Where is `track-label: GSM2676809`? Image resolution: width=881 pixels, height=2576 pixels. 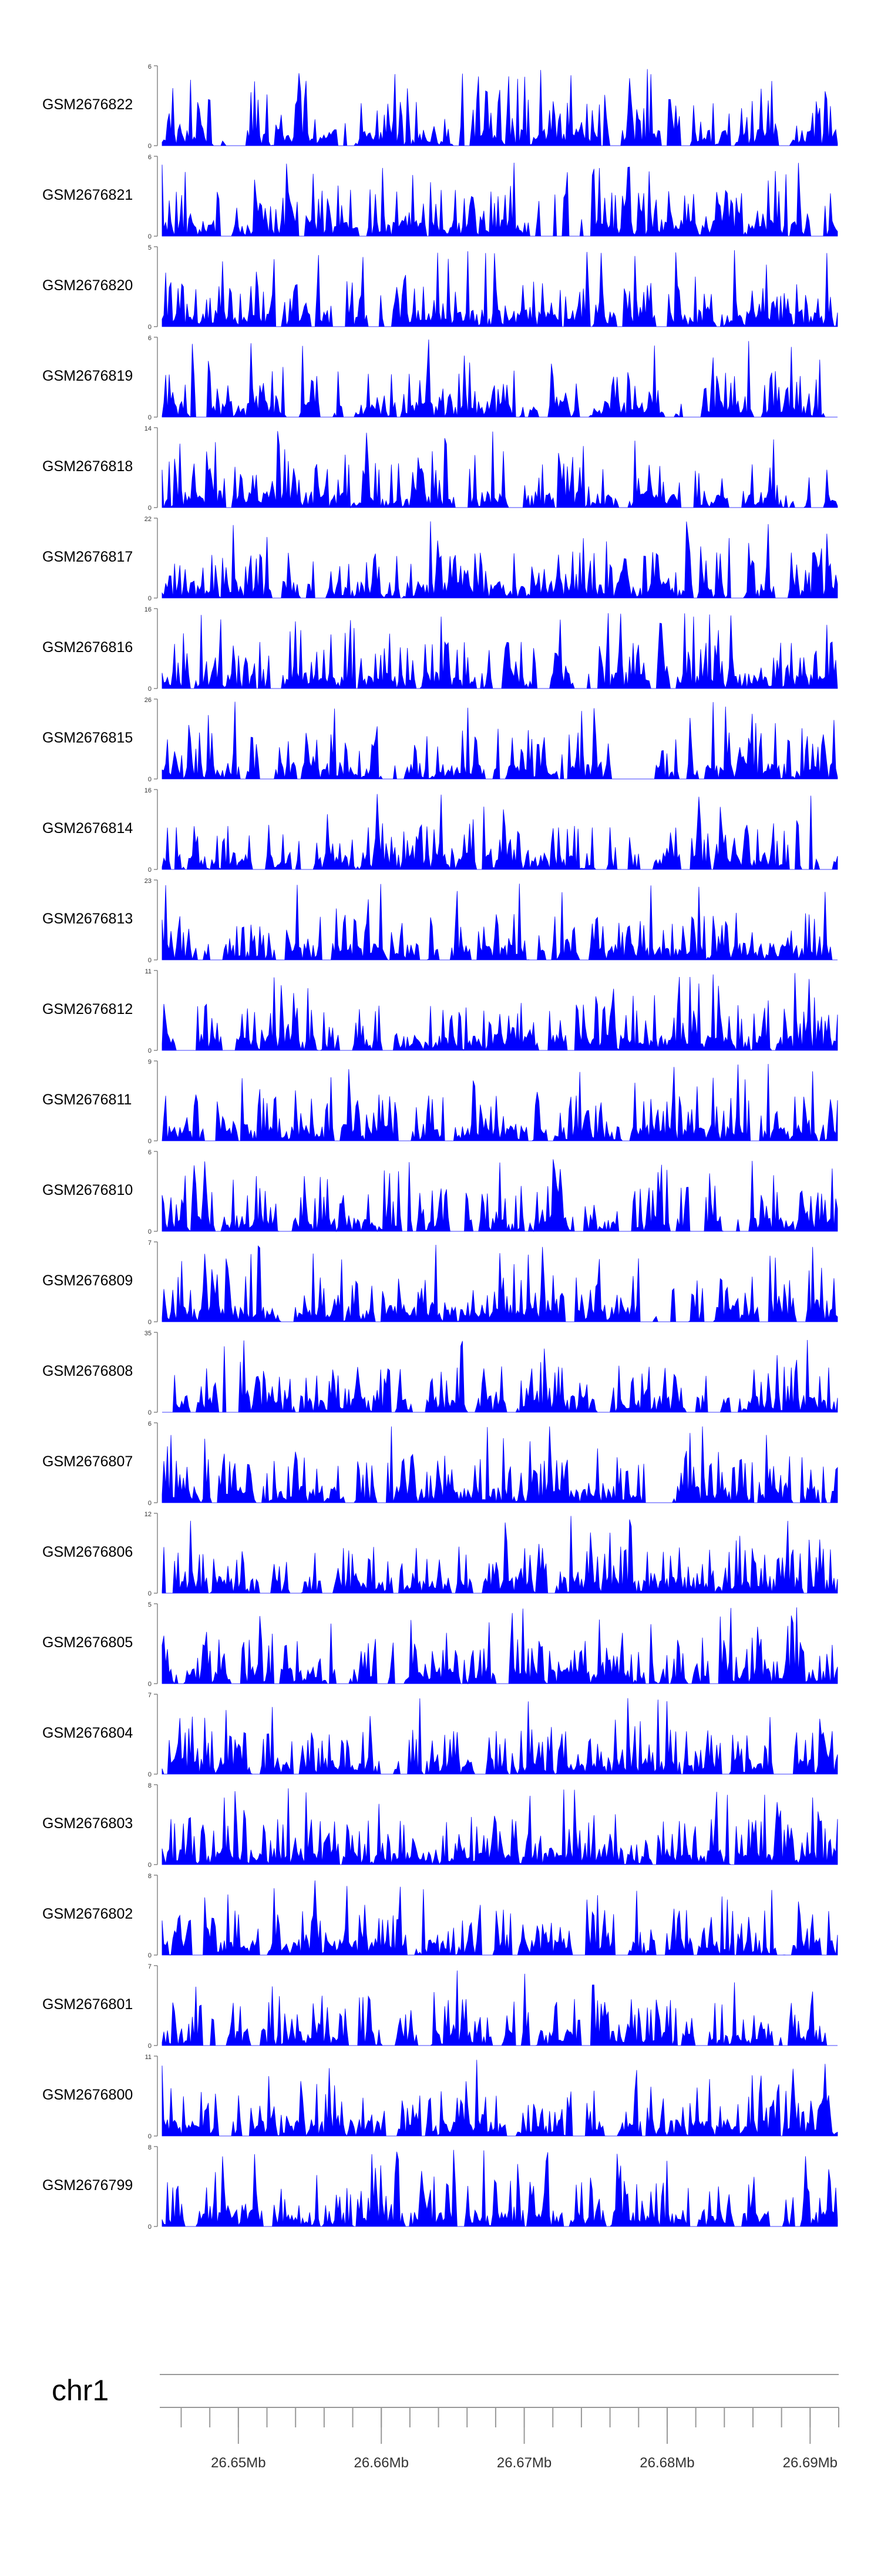 track-label: GSM2676809 is located at coordinates (88, 1281).